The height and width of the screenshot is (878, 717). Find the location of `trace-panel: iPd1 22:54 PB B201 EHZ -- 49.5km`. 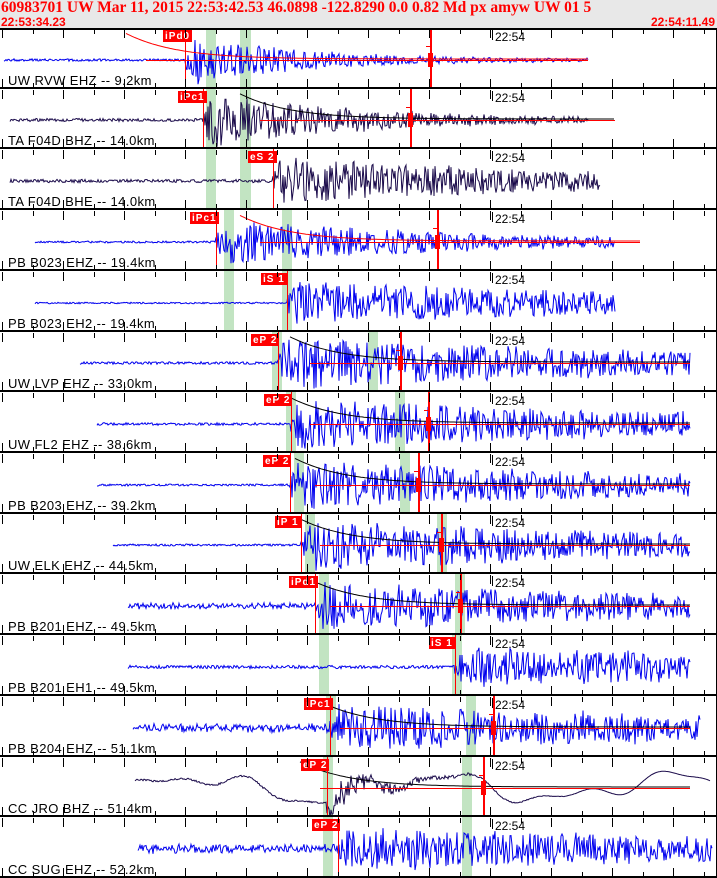

trace-panel: iPd1 22:54 PB B201 EHZ -- 49.5km is located at coordinates (358, 604).